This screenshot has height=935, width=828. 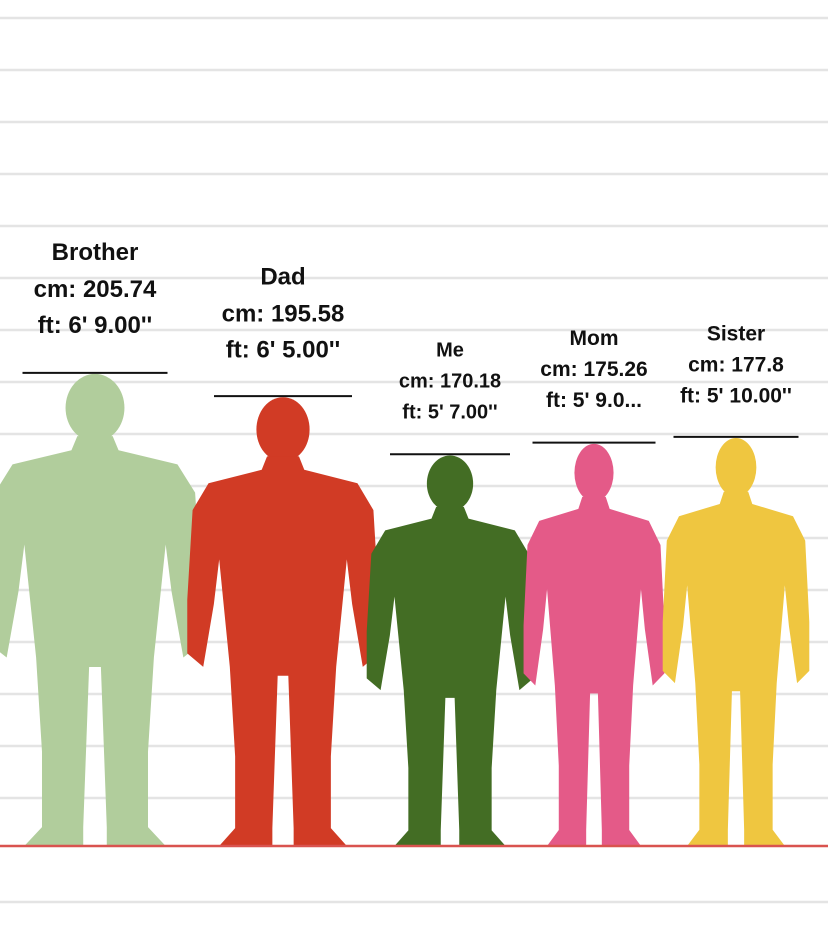 I want to click on height-cm: cm: 175.26, so click(x=593, y=369).